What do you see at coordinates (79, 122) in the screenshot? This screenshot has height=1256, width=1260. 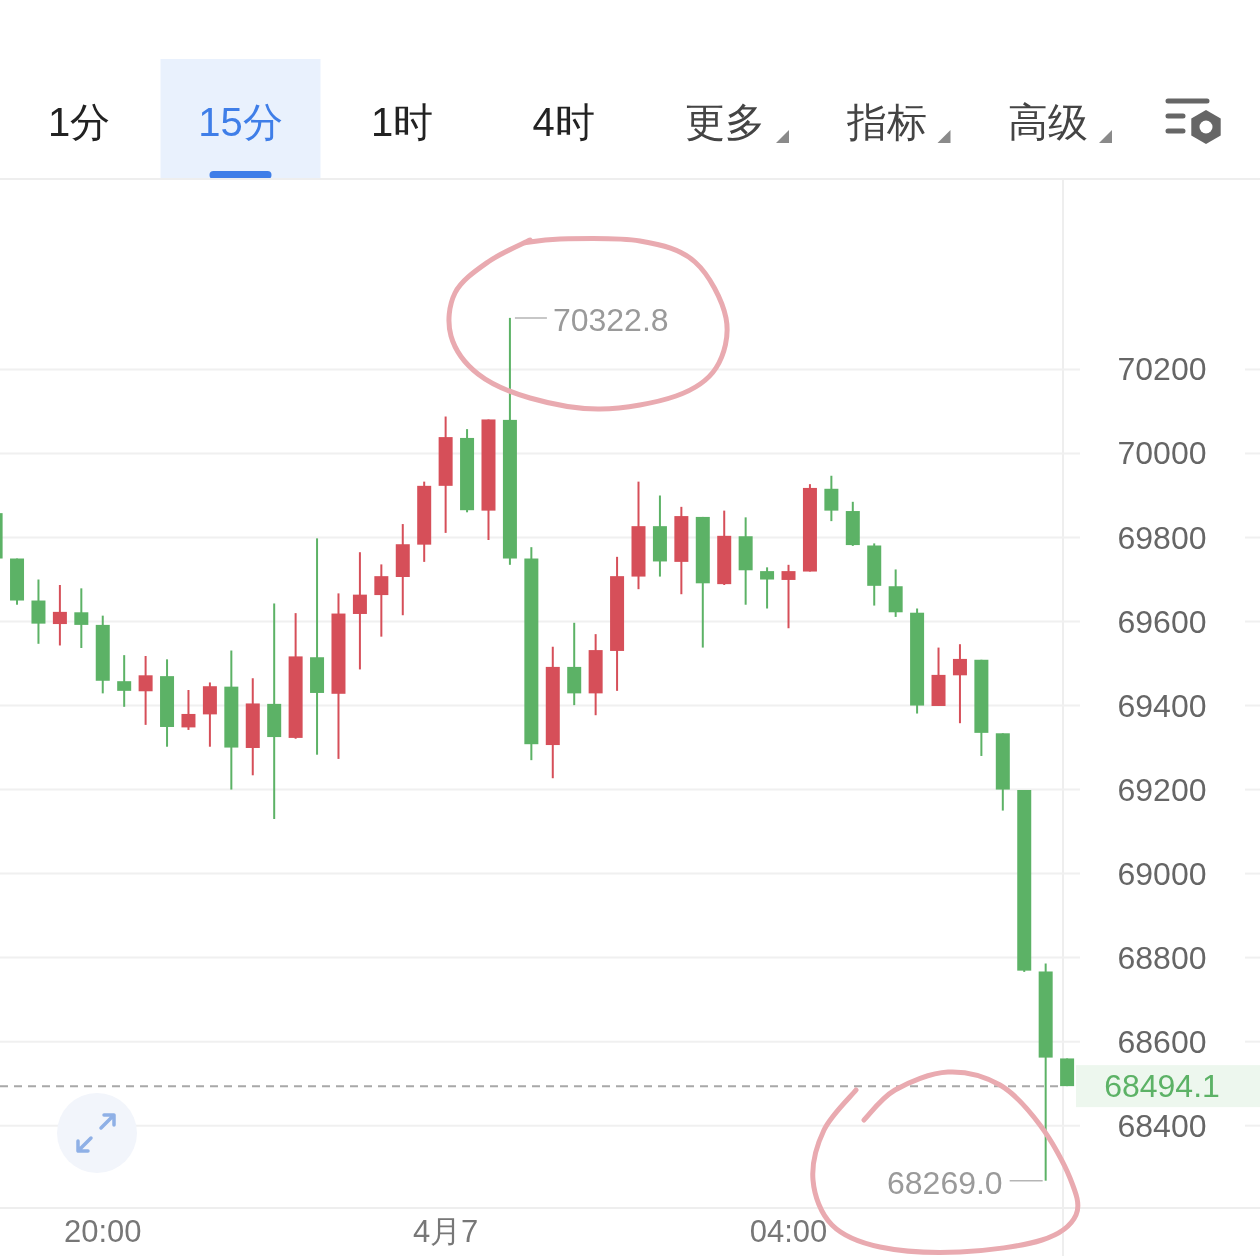 I see `text: 1分` at bounding box center [79, 122].